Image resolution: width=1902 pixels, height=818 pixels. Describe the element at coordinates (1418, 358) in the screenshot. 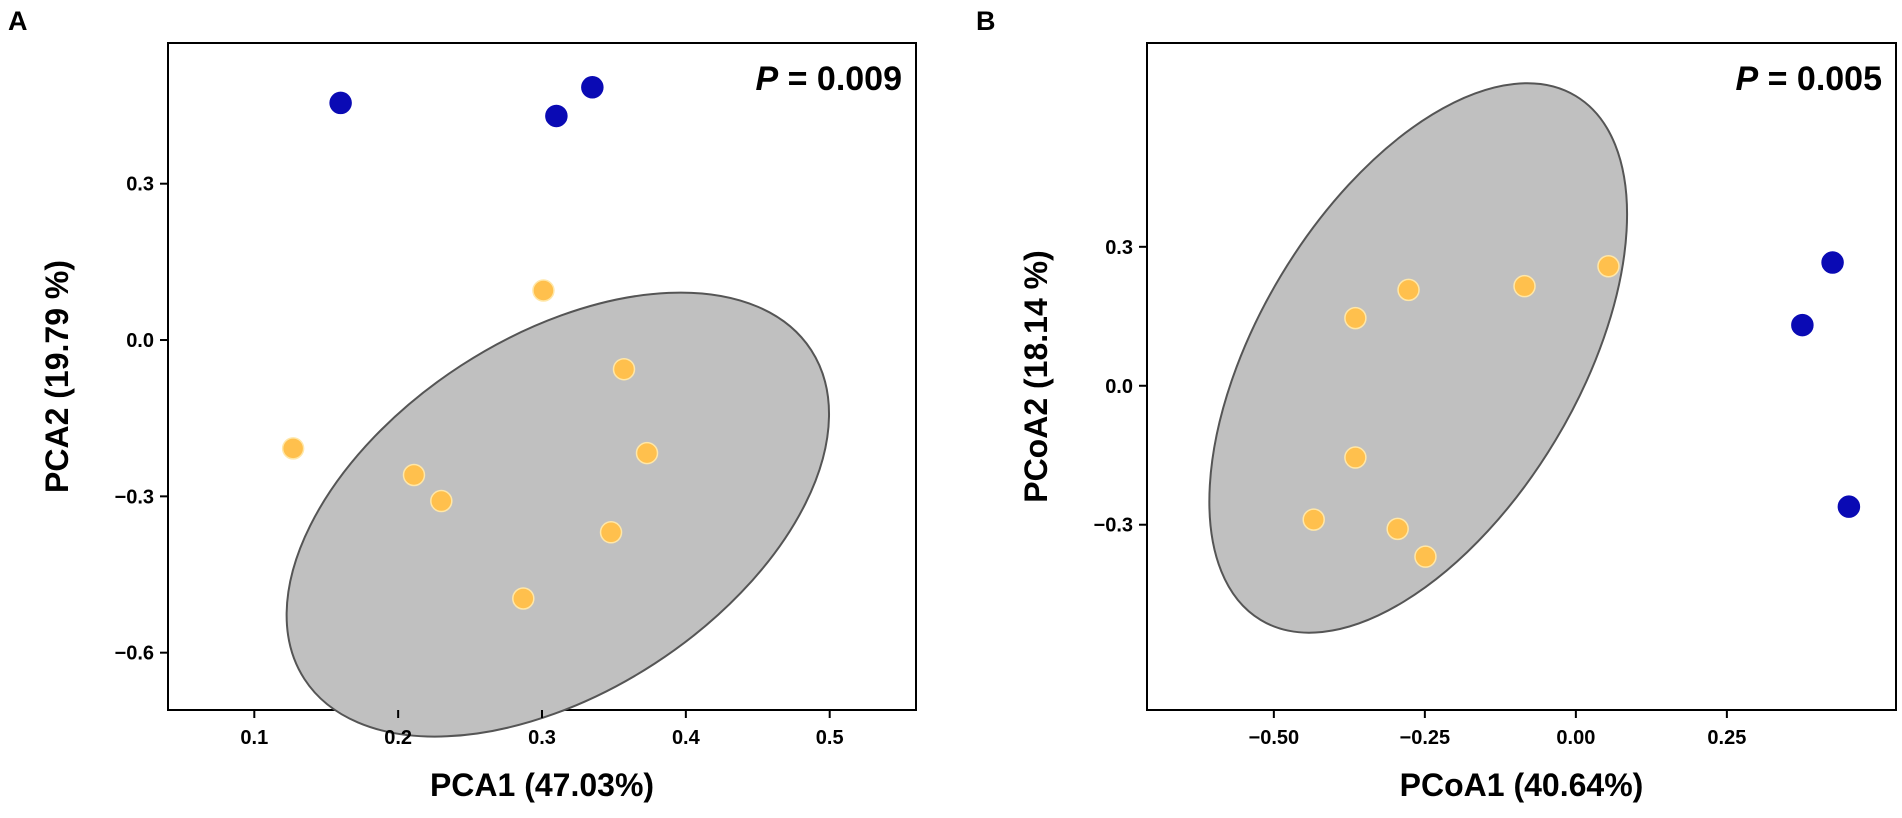

I see `confidence-ellipse` at that location.